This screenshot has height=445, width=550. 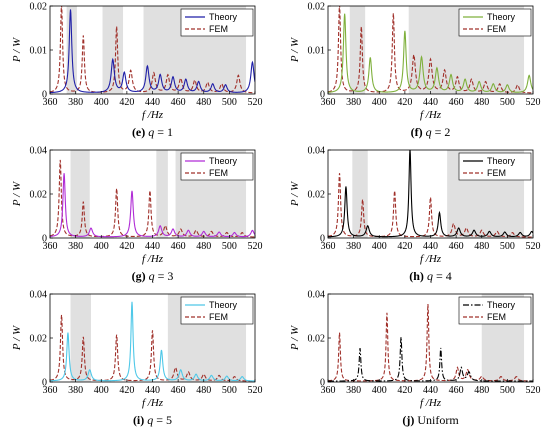 I want to click on panel-caption-letter: (g), so click(x=140, y=276).